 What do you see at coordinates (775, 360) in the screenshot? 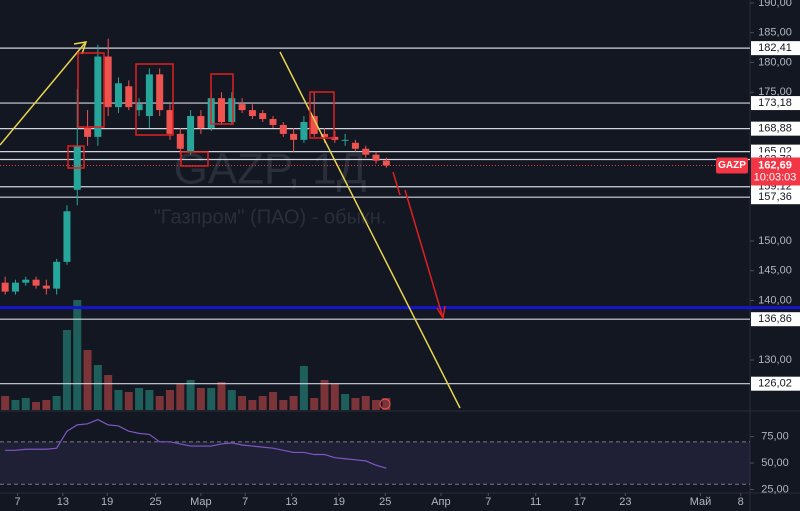
I see `y-tick-label: 130,00` at bounding box center [775, 360].